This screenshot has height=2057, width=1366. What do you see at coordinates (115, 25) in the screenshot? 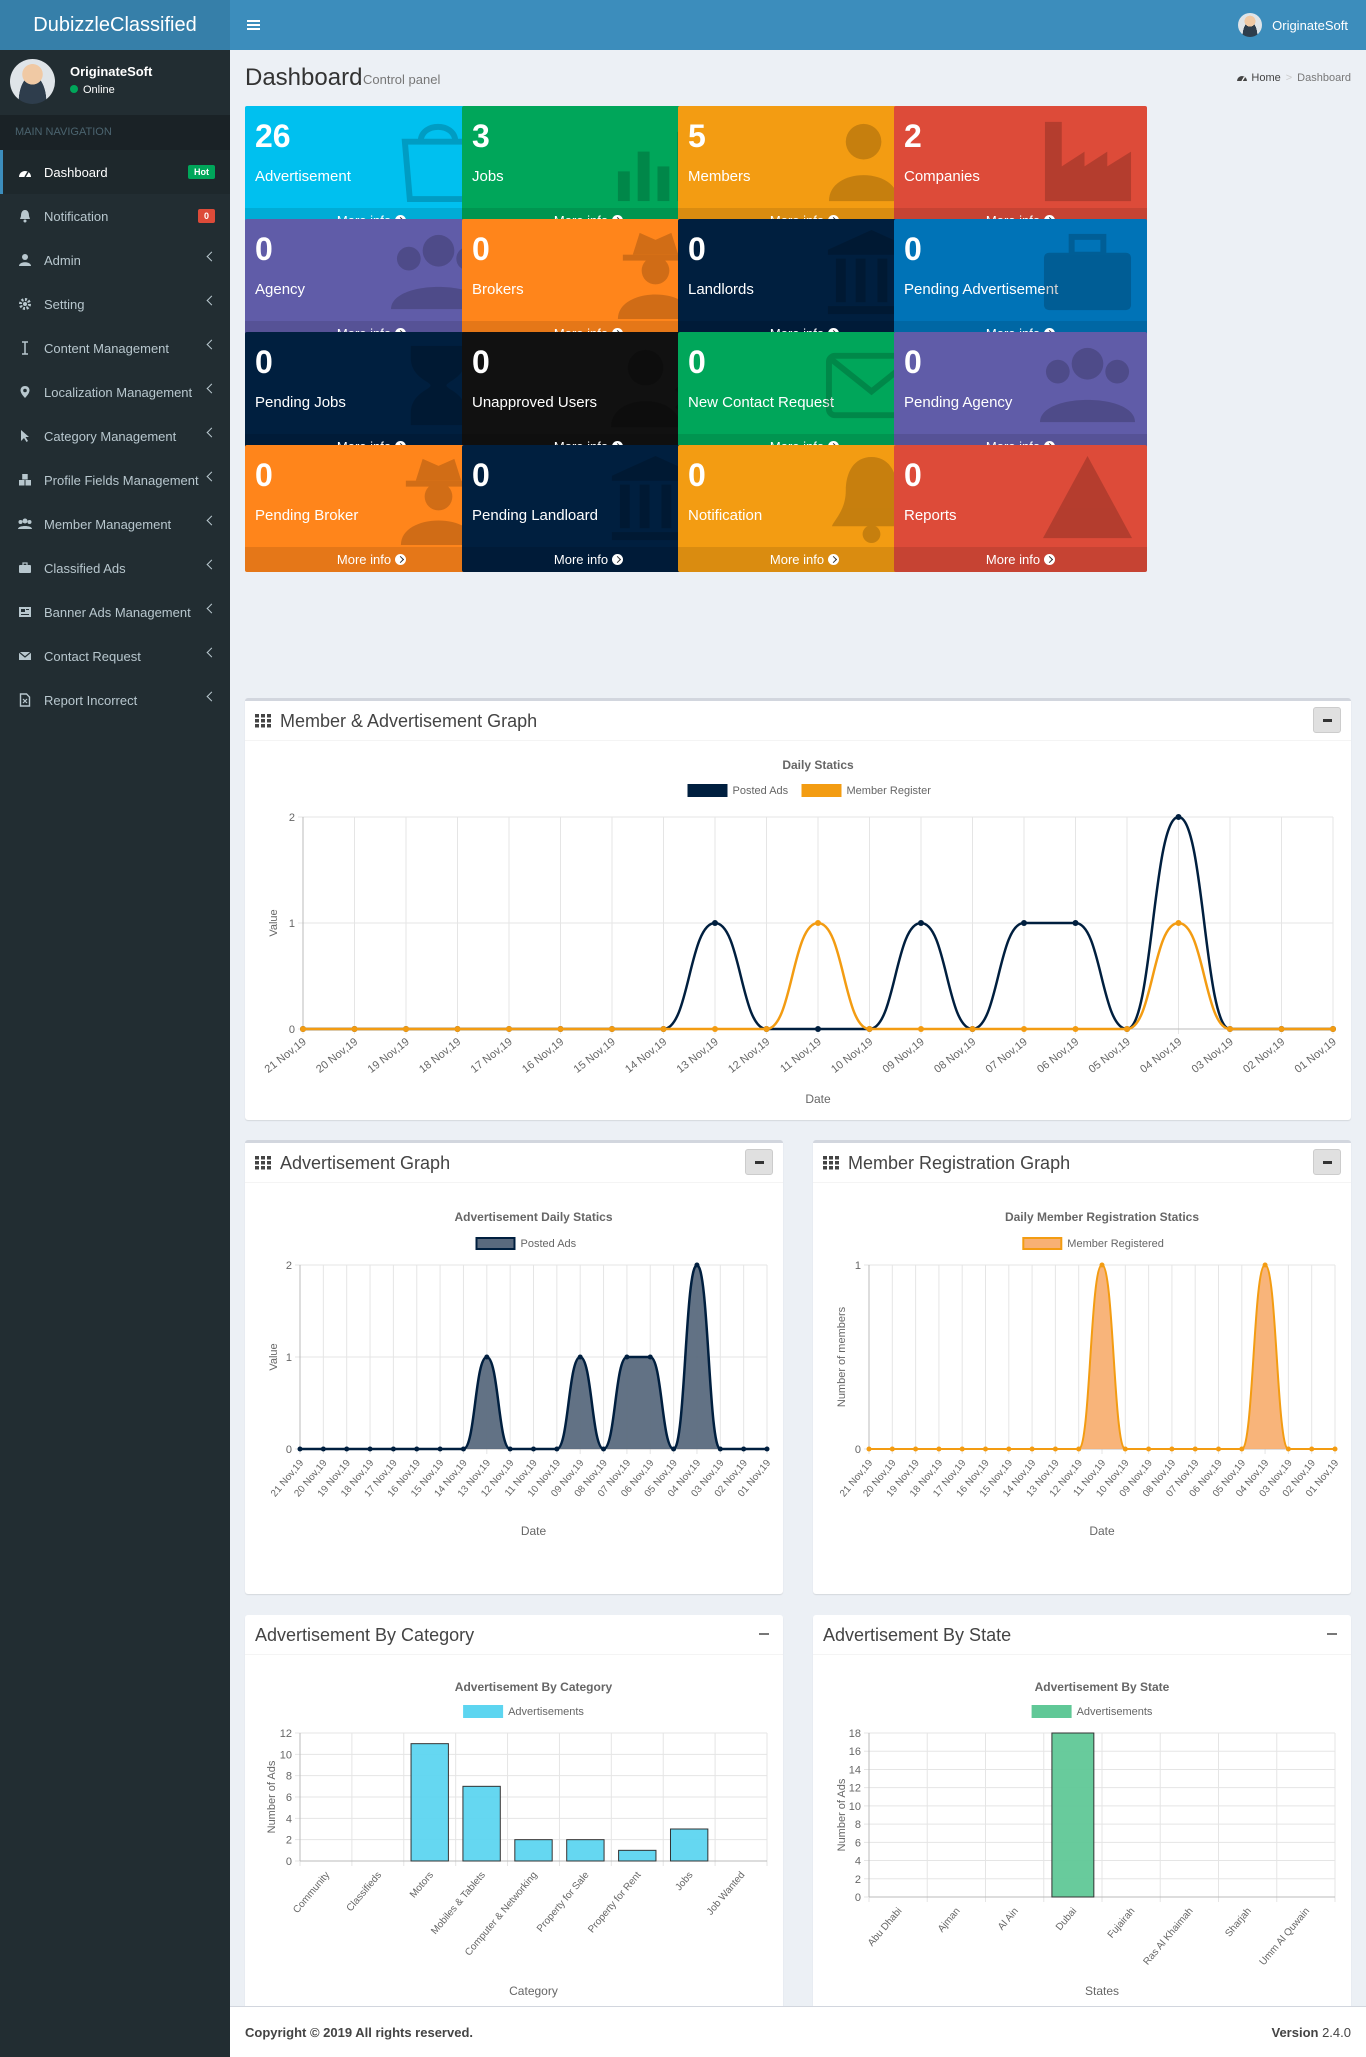
I see `brand-logo: DubizzleClassified` at bounding box center [115, 25].